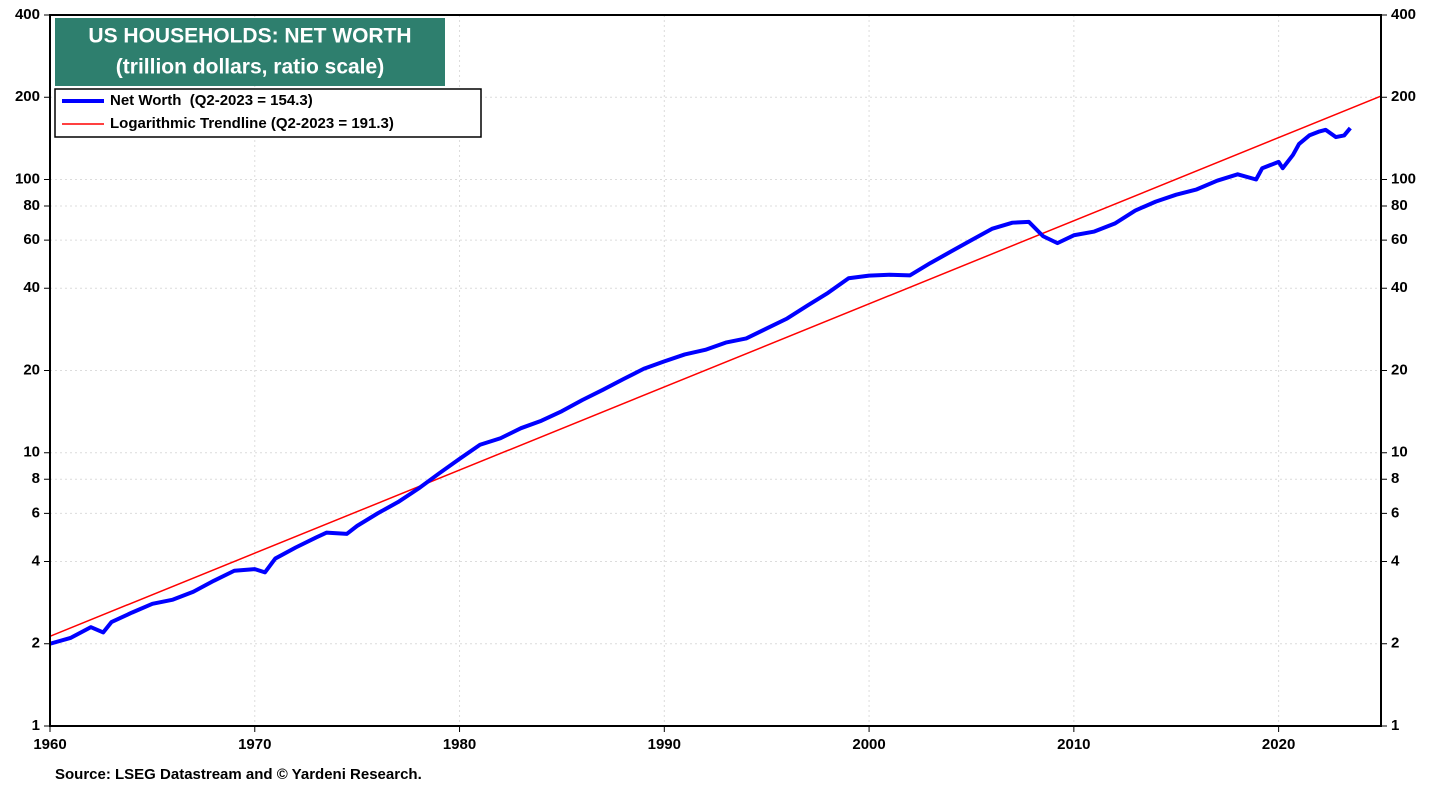 The height and width of the screenshot is (790, 1445). Describe the element at coordinates (1395, 478) in the screenshot. I see `y2-tick-label: 8` at that location.